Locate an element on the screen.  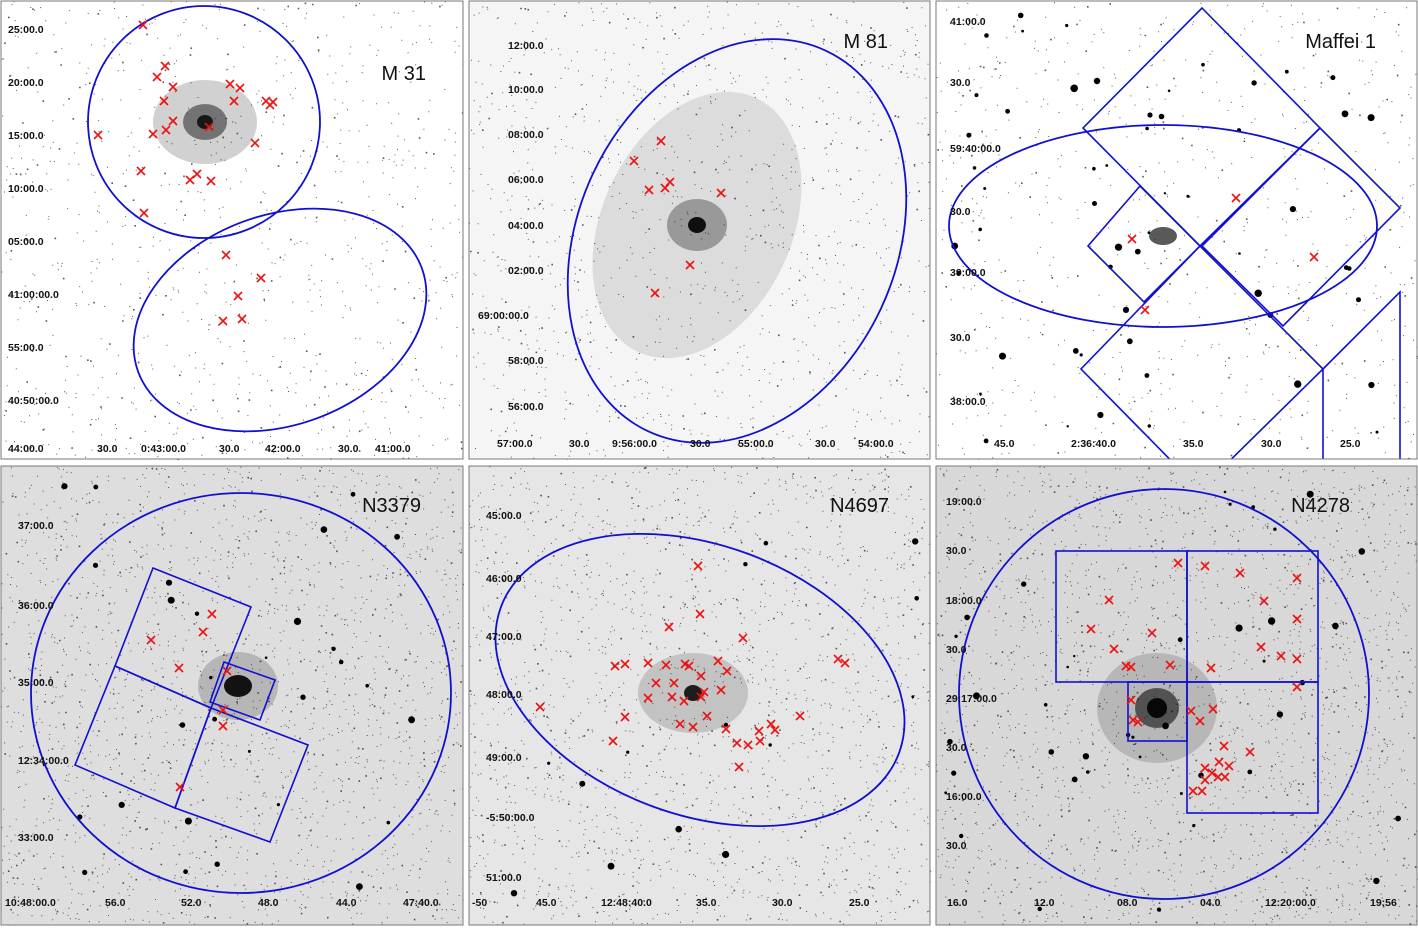
y-tick-label: 06:00.0 is located at coordinates (526, 180).